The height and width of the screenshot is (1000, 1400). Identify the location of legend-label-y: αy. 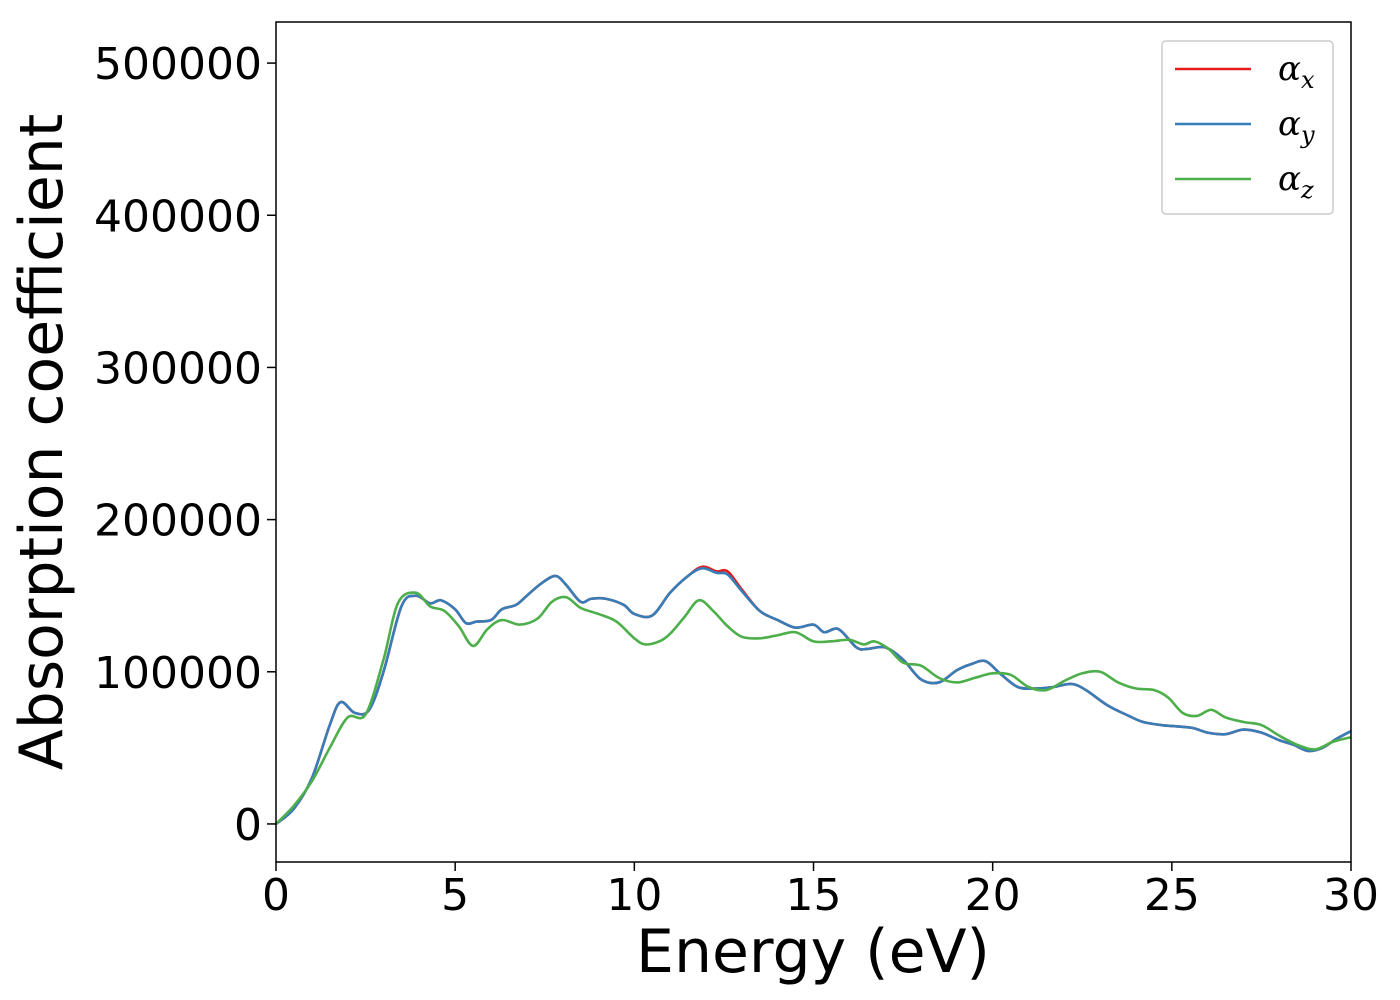
(1296, 126).